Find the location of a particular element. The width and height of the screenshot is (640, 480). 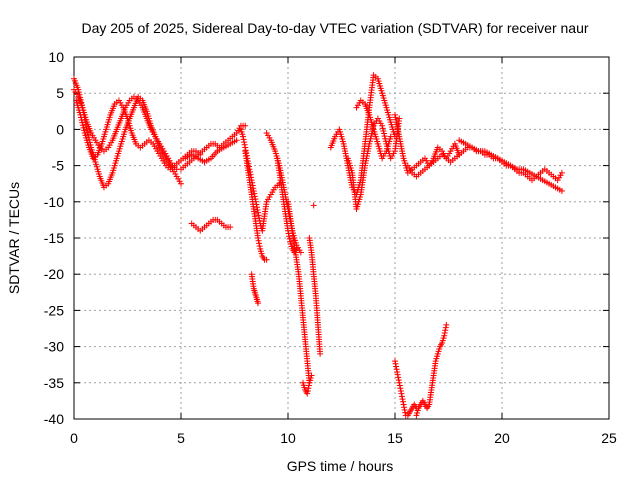

series-track-q is located at coordinates (373, 164).